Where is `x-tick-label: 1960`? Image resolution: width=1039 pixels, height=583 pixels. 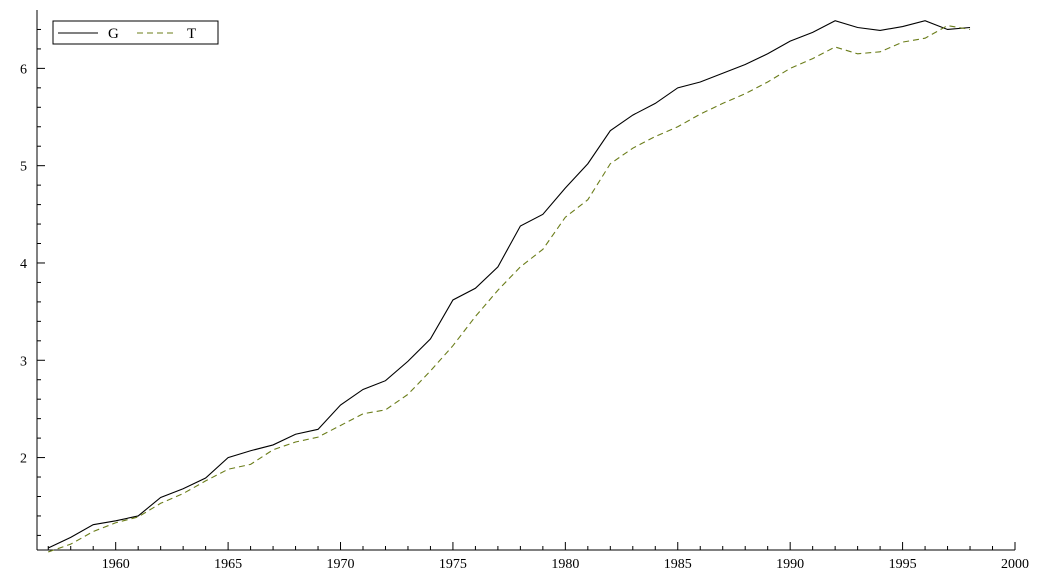
x-tick-label: 1960 is located at coordinates (116, 564).